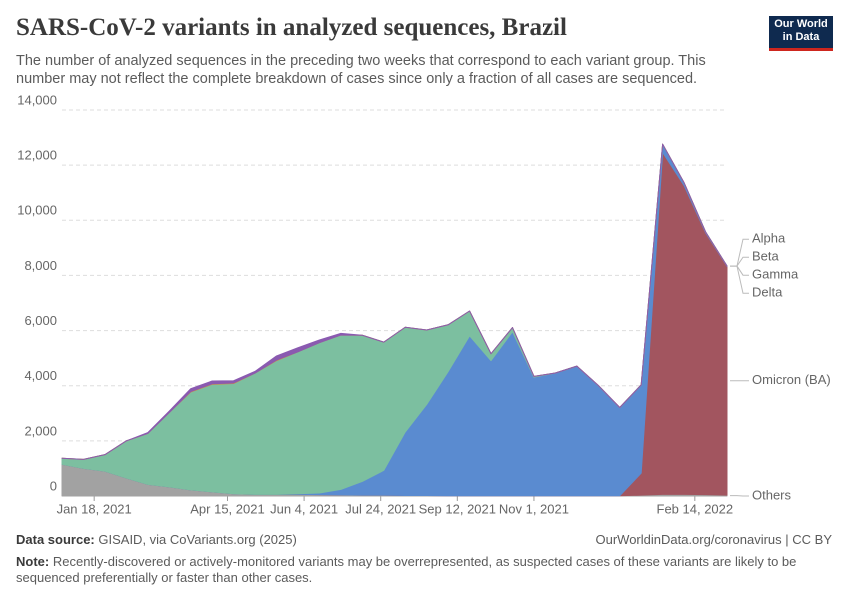 This screenshot has height=600, width=850. I want to click on y-tick-label: 6,000, so click(40, 320).